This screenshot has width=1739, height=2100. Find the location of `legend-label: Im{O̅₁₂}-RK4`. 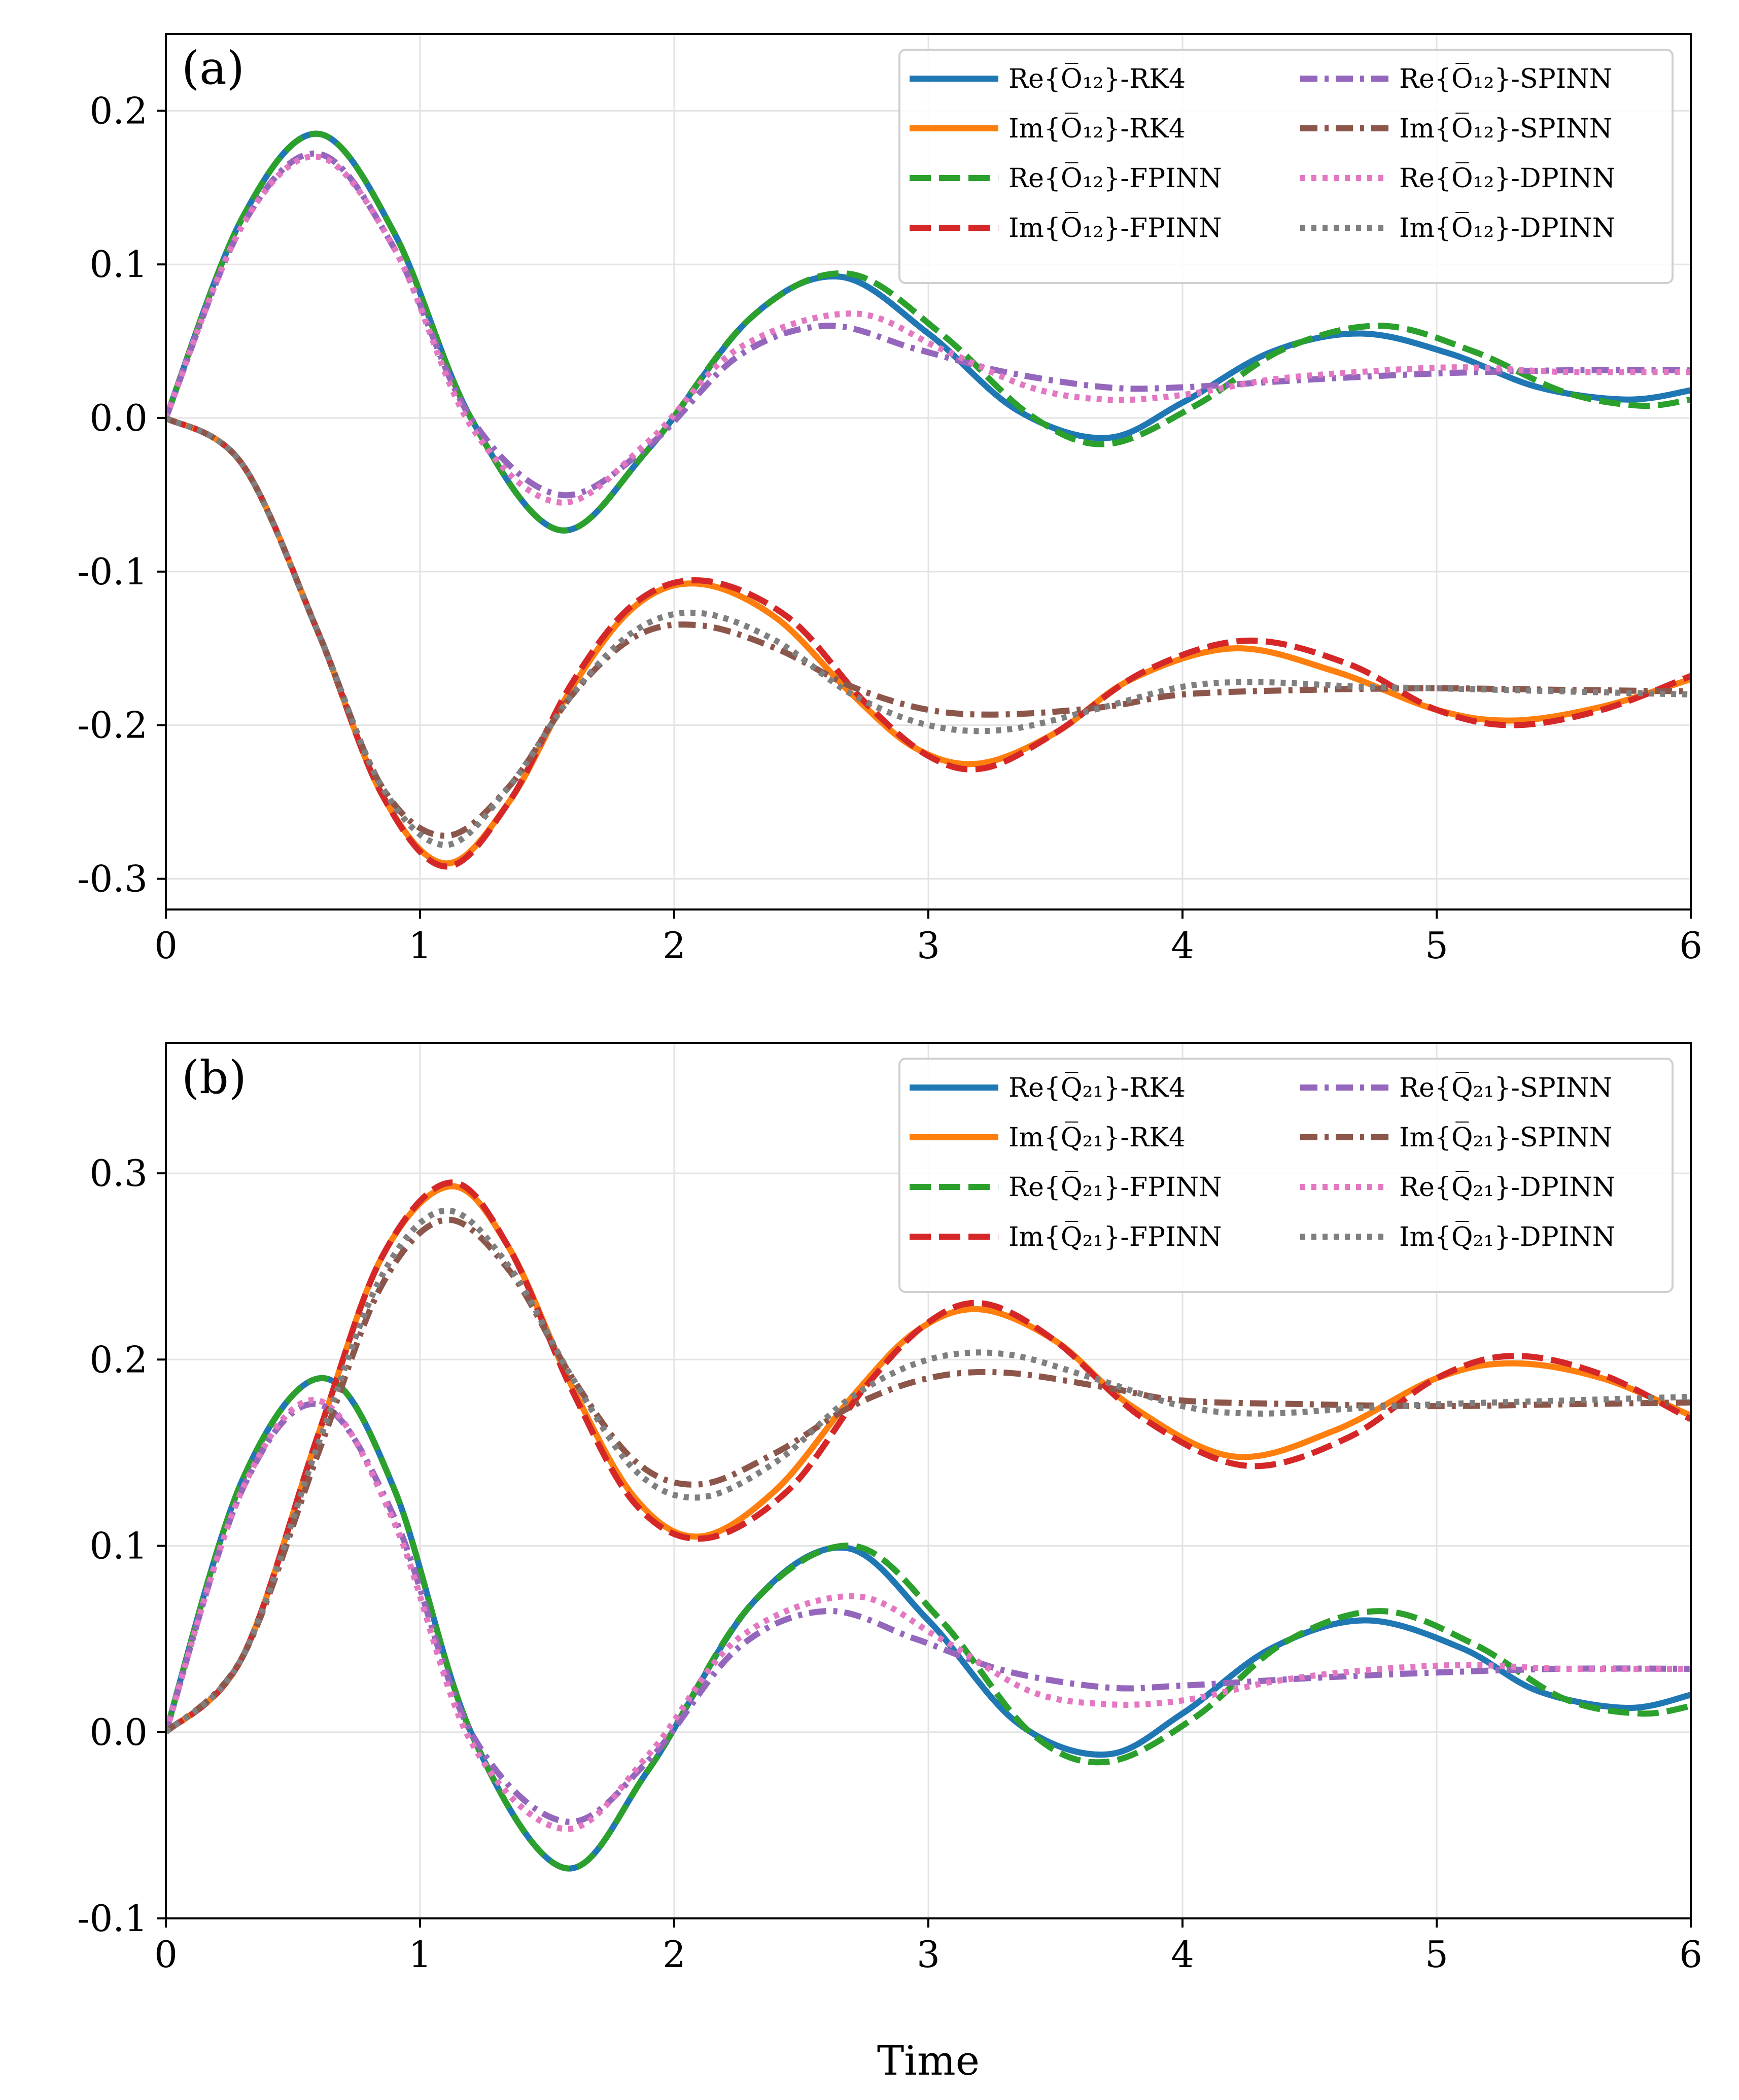

legend-label: Im{O̅₁₂}-RK4 is located at coordinates (1097, 128).